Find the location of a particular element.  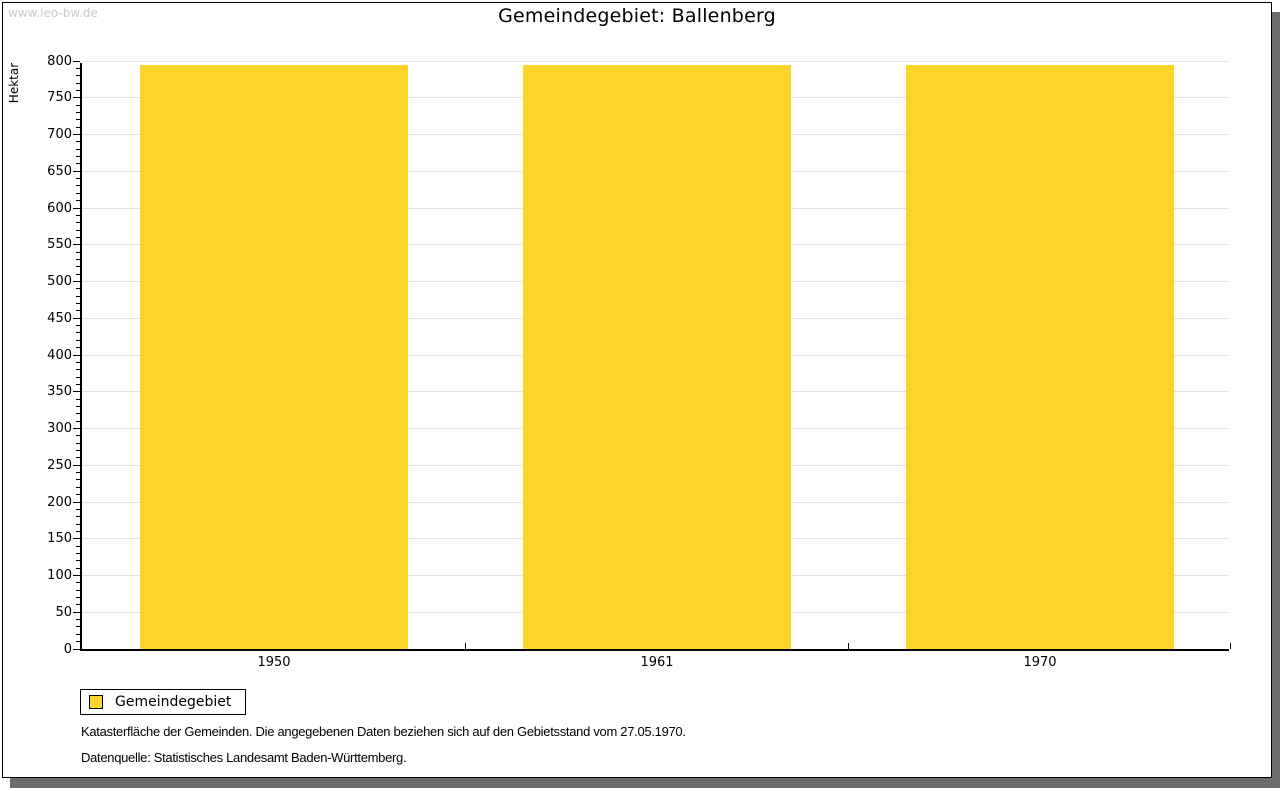

y-axis-tick-label: 750 is located at coordinates (59, 98).